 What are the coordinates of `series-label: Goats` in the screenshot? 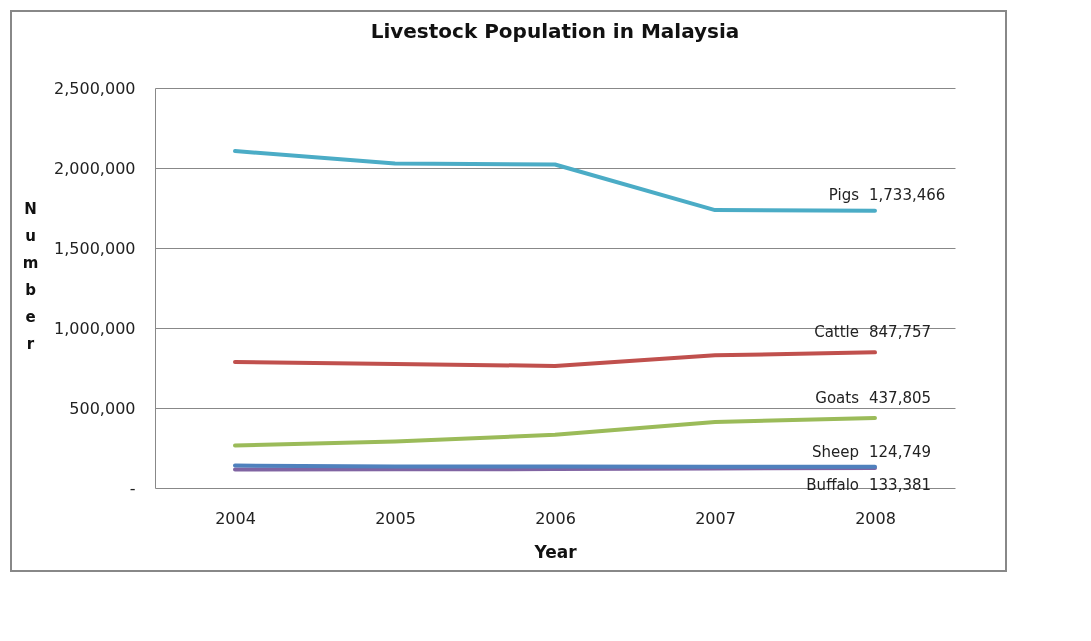 It's located at (837, 397).